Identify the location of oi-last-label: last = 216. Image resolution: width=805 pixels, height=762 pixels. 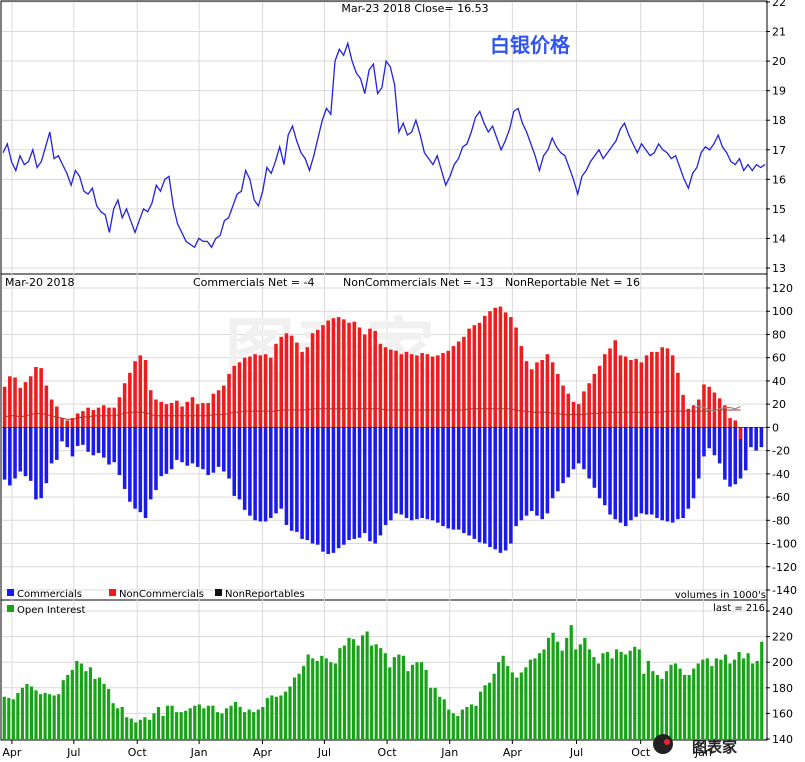
(739, 608).